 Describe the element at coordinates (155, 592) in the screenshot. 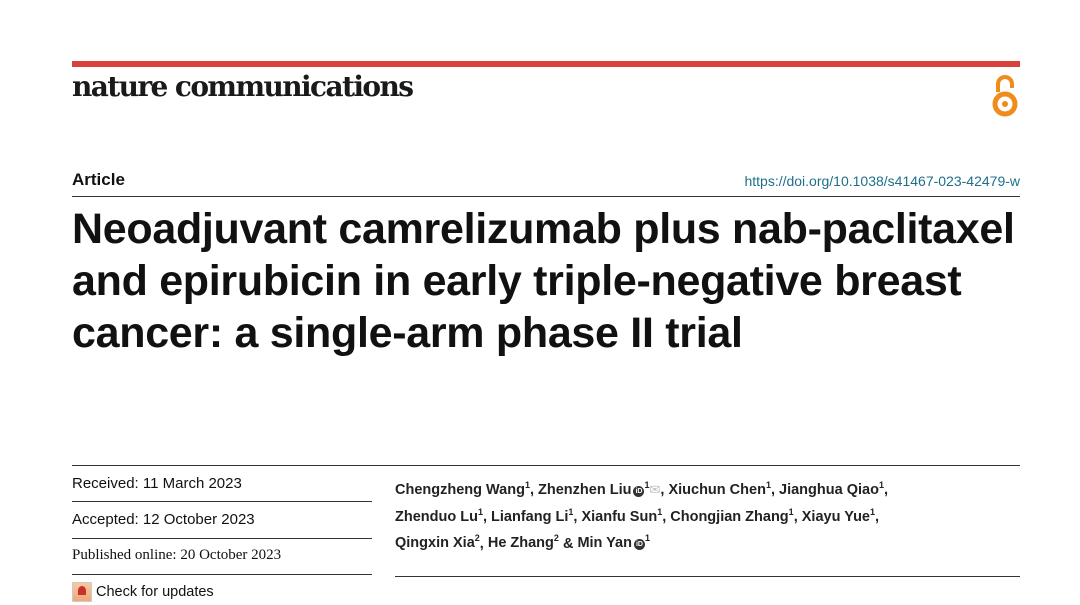

I see `check-updates-label: Check for updates` at that location.